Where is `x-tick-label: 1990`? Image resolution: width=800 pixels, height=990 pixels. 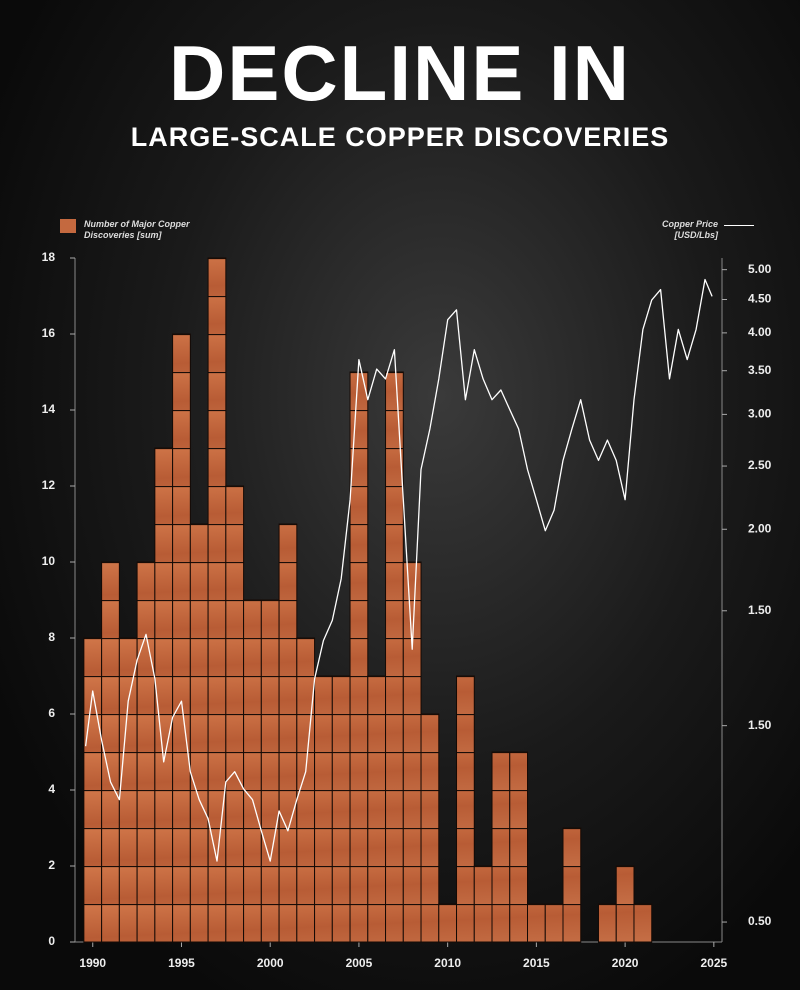
x-tick-label: 1990 is located at coordinates (92, 963).